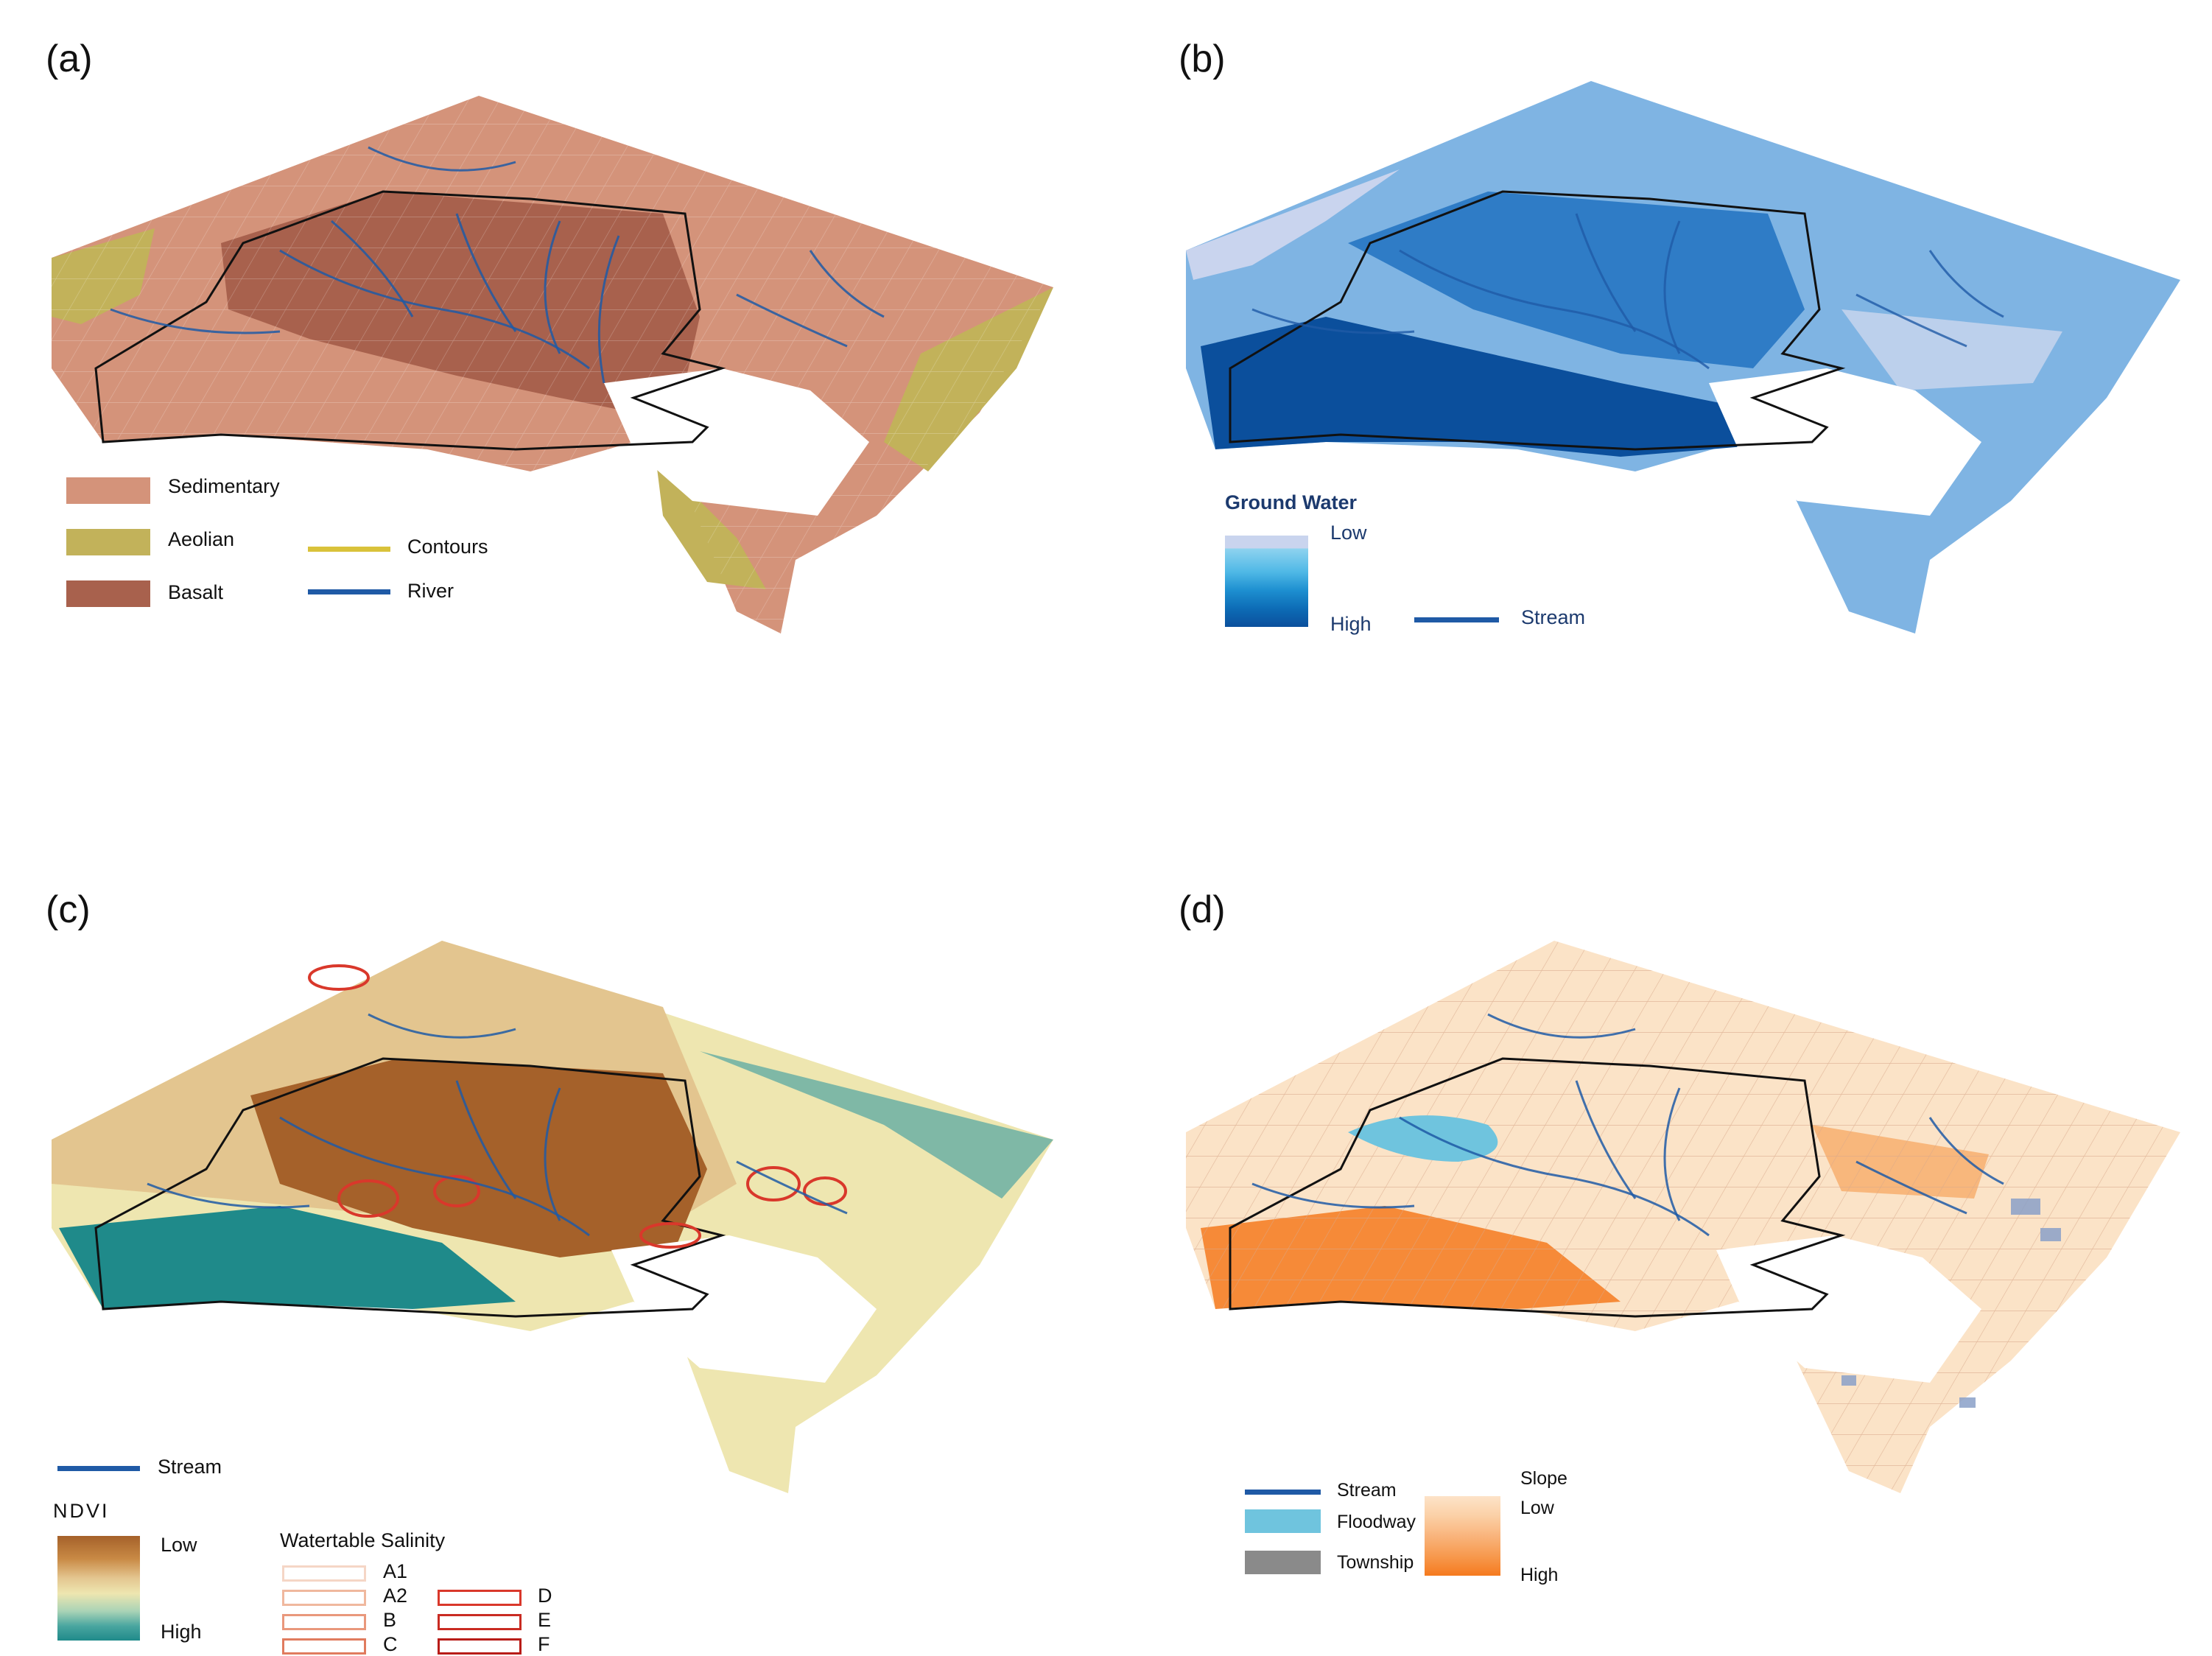  I want to click on legend-label-contours: Contours, so click(447, 547).